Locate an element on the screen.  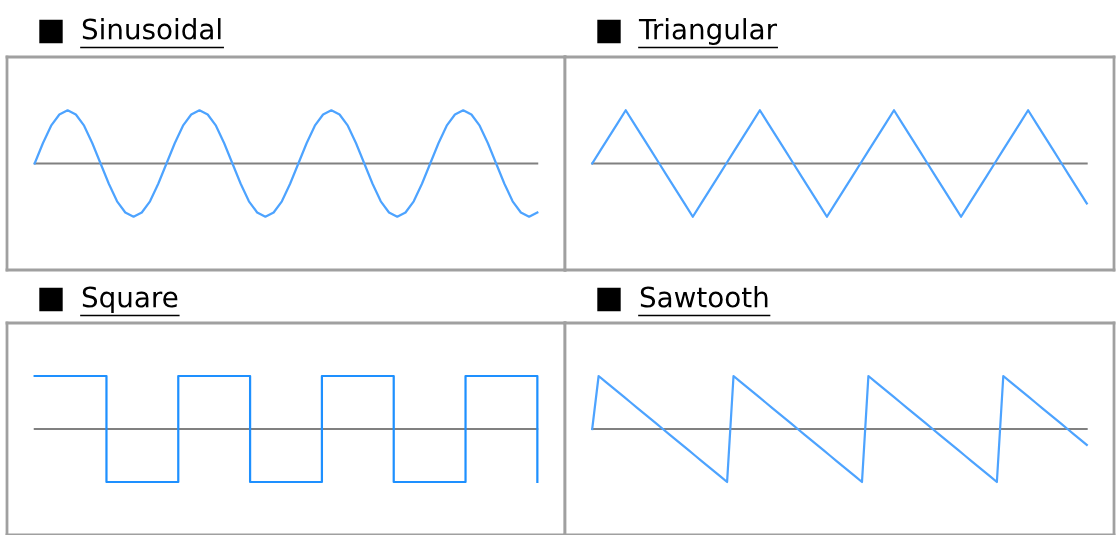
chart-title: Square is located at coordinates (130, 299).